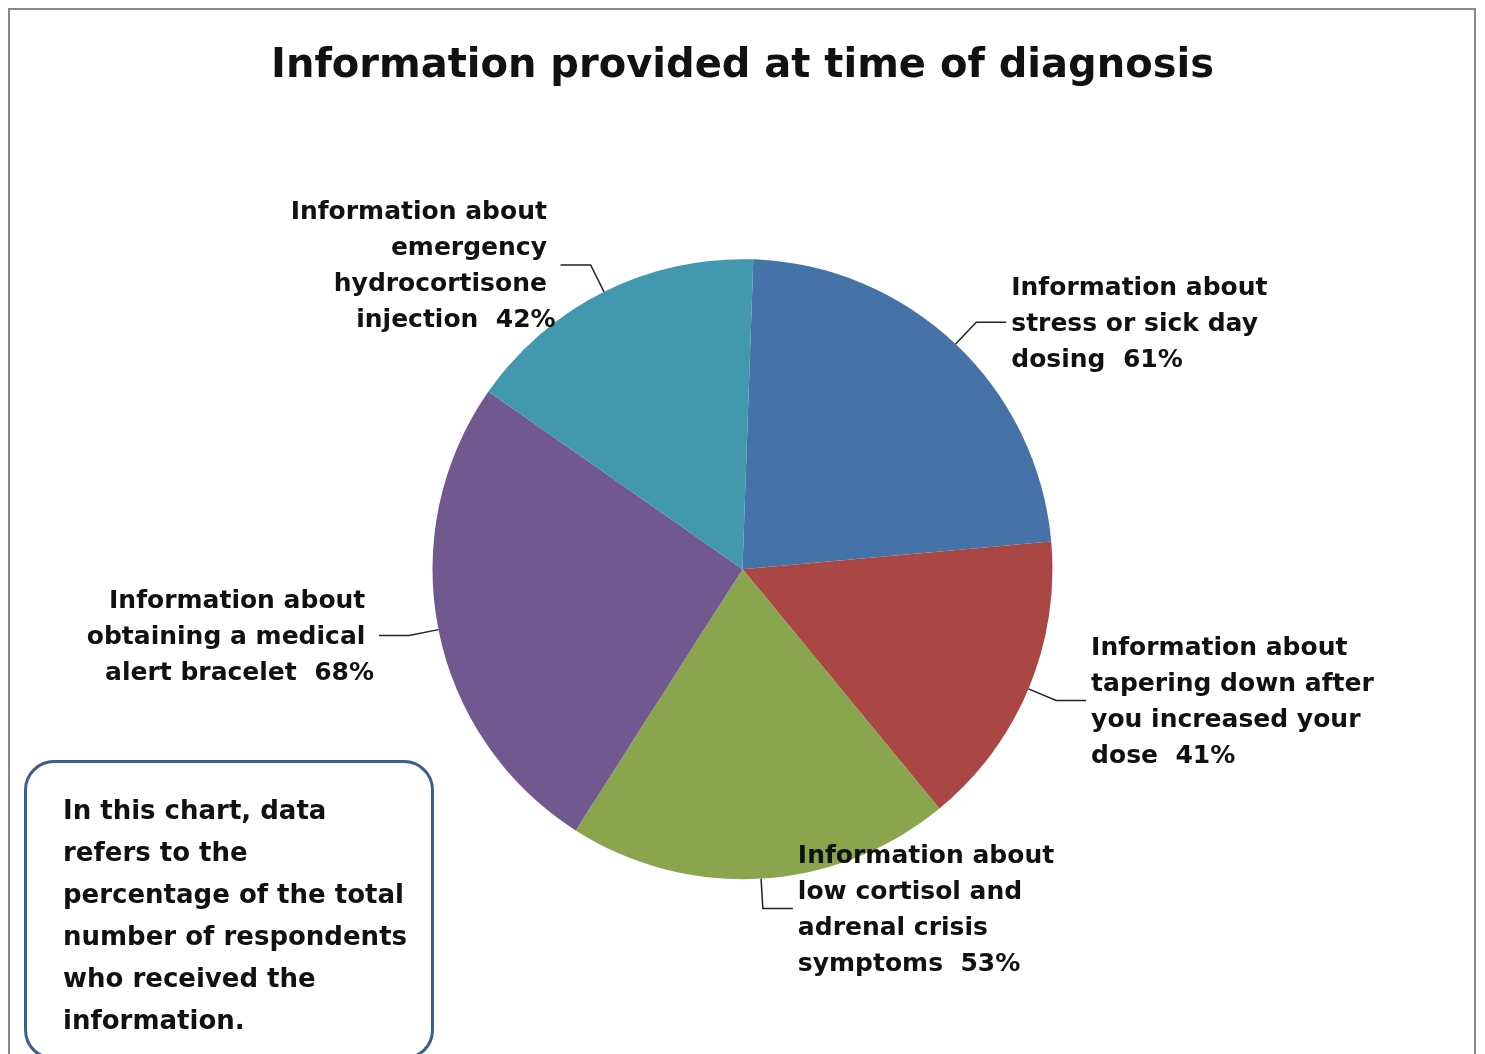 The height and width of the screenshot is (1054, 1485). I want to click on text: In this chart, data refers to the percentage of the total number of respondents who received the information., so click(229, 907).